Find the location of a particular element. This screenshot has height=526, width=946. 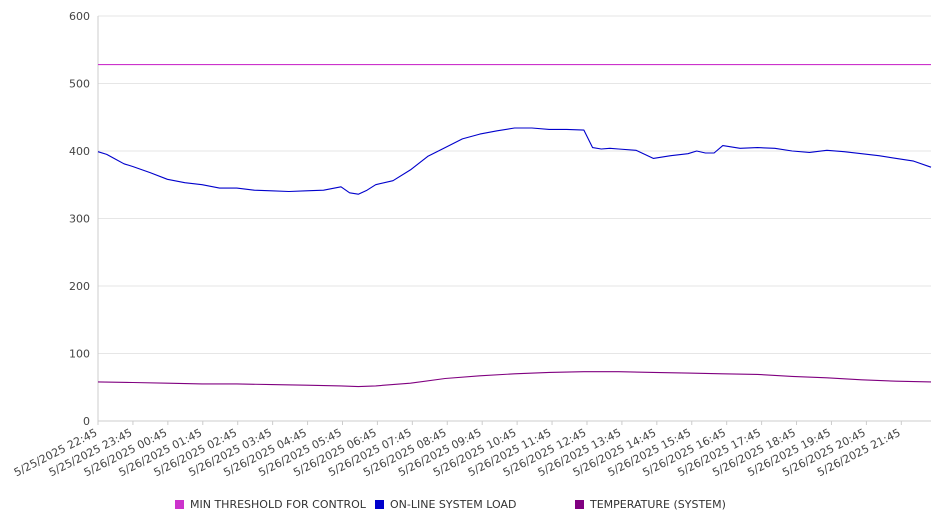

y-axis-ticks: 0 100 200 300 400 500 600 is located at coordinates (79, 219).